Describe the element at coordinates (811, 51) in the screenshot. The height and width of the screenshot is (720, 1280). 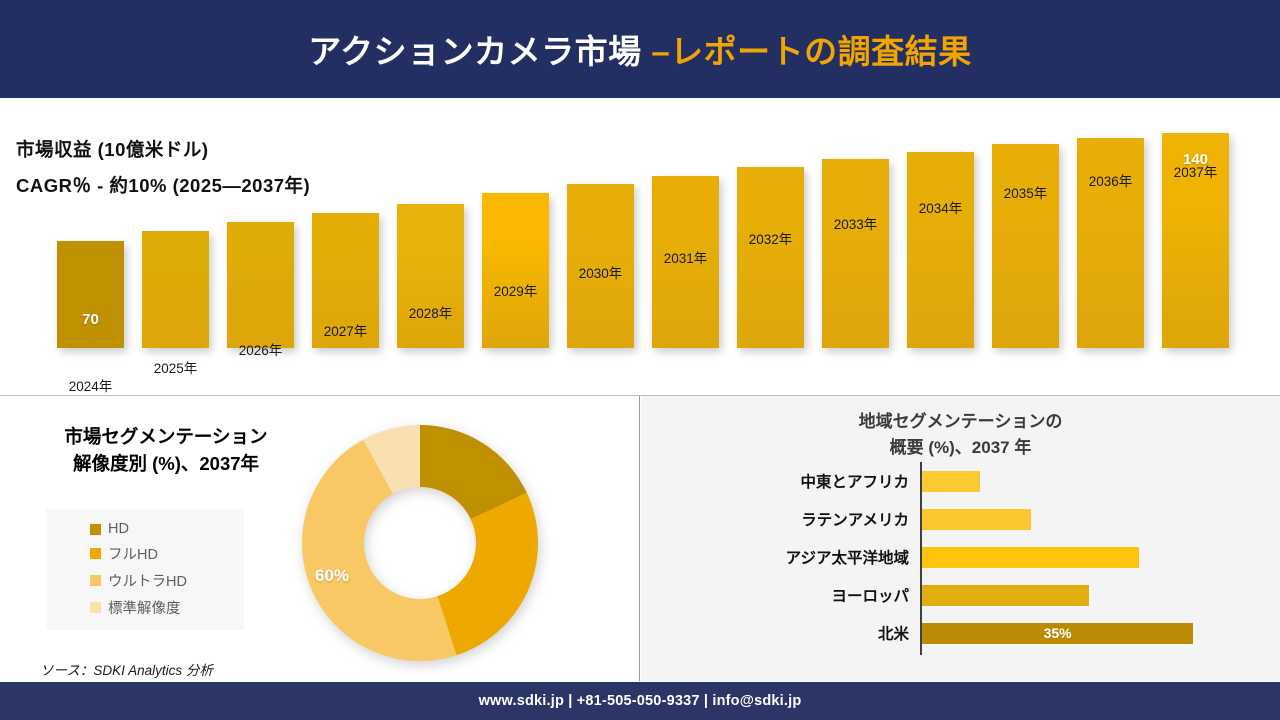
I see `page-title-accent: –レポートの調査結果` at that location.